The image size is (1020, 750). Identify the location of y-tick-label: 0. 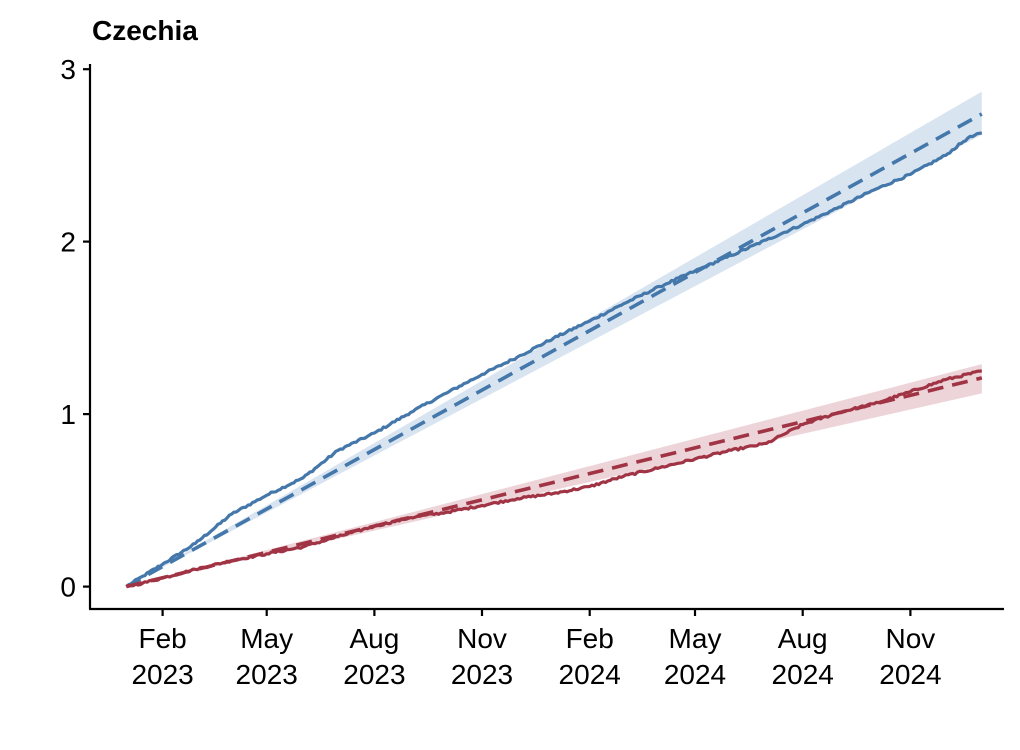
(68, 587).